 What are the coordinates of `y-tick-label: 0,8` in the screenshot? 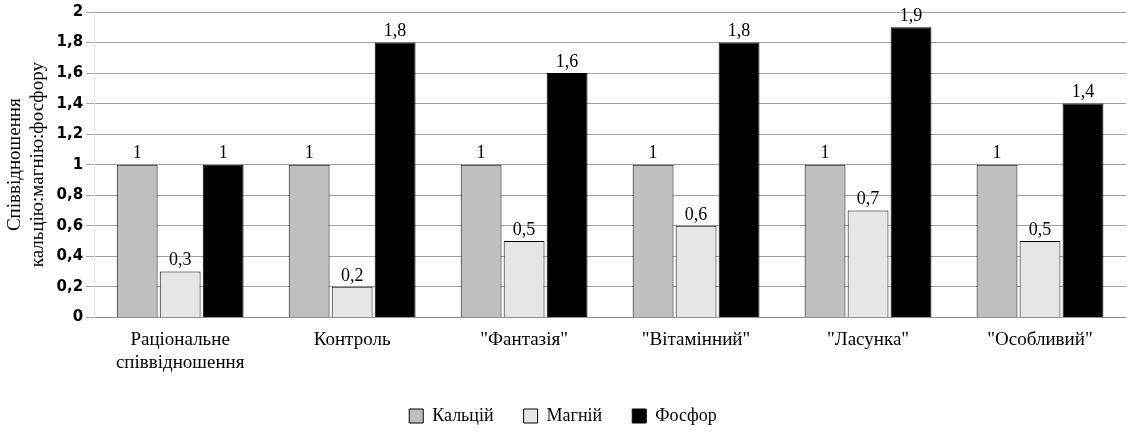 It's located at (70, 194).